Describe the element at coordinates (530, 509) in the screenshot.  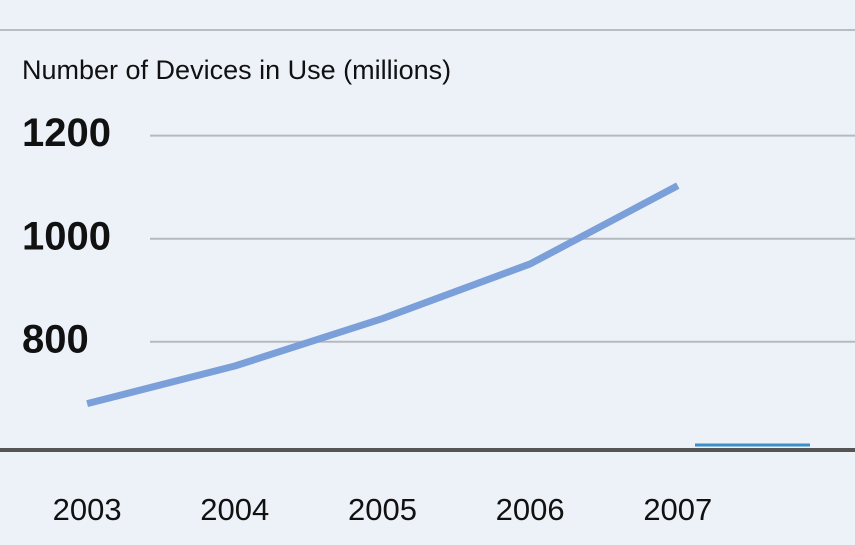
I see `x-tick-label: 2006` at that location.